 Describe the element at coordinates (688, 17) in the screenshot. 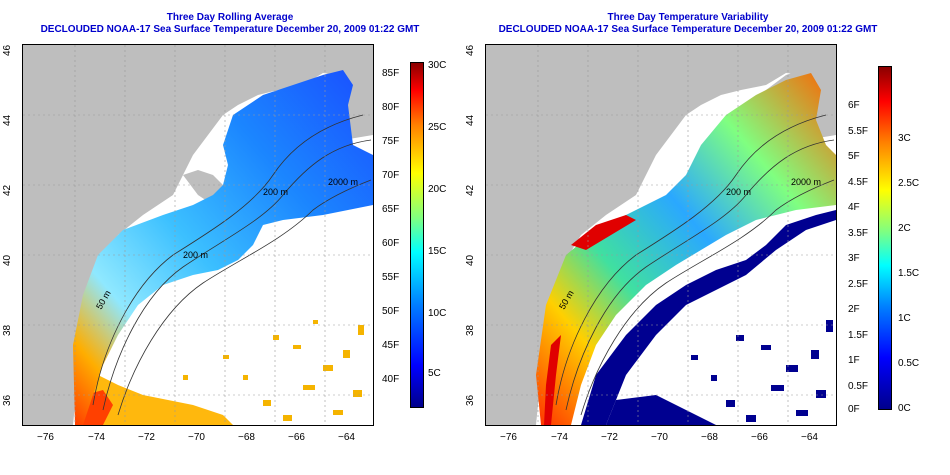

I see `right-map-title: Three Day Temperature Variability` at that location.